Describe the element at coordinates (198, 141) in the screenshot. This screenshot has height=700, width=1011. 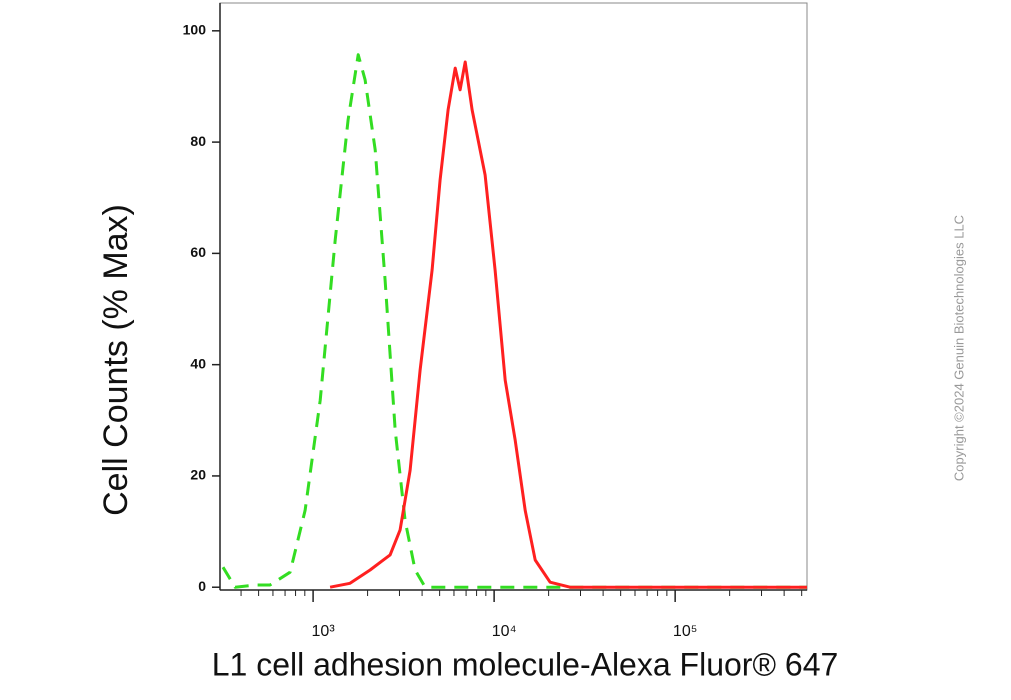
I see `y-tick-label: 80` at that location.